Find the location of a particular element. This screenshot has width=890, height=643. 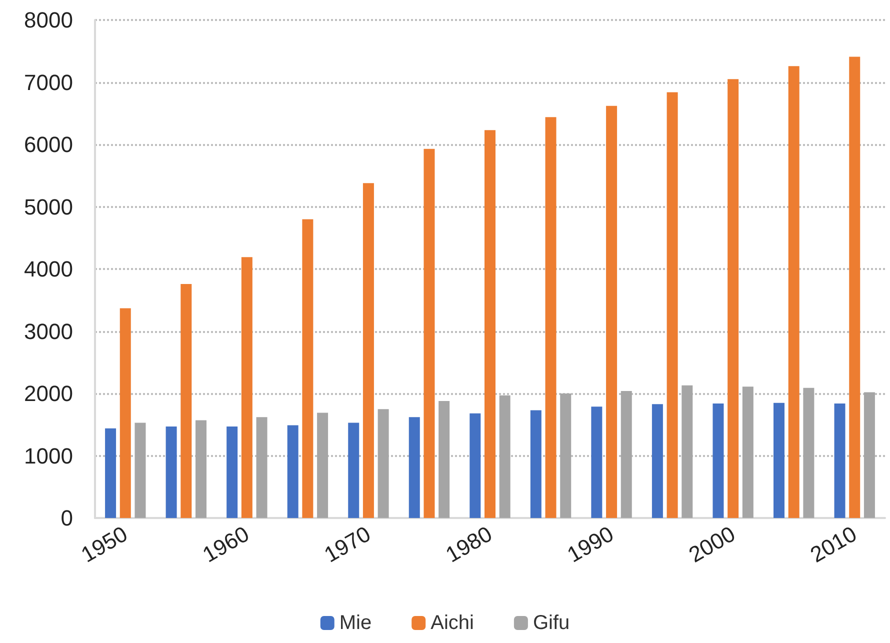

y-tick-label: 0 is located at coordinates (66, 518).